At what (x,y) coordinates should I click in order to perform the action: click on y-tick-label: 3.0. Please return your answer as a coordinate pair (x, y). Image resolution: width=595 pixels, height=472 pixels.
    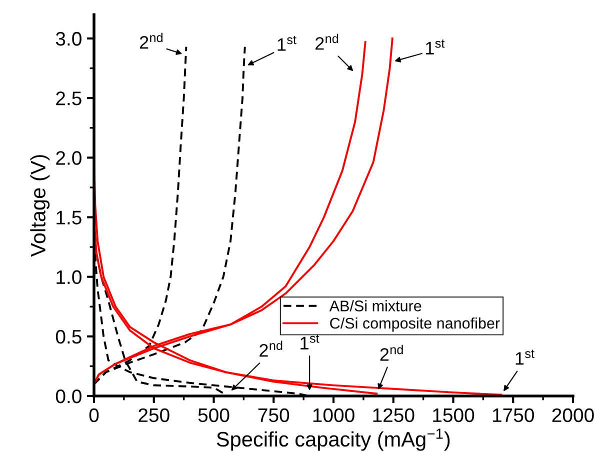
    Looking at the image, I should click on (69, 39).